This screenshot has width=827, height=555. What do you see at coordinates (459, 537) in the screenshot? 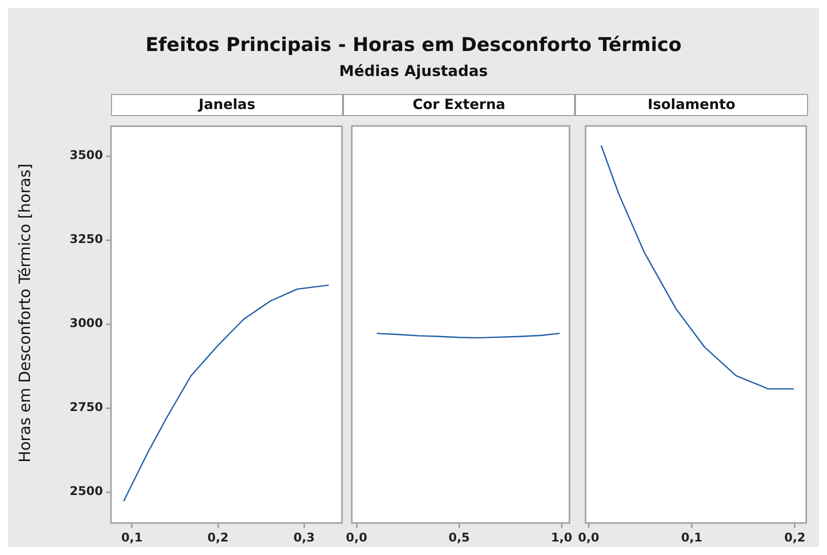
I see `x-tick-label: 0,5` at bounding box center [459, 537].